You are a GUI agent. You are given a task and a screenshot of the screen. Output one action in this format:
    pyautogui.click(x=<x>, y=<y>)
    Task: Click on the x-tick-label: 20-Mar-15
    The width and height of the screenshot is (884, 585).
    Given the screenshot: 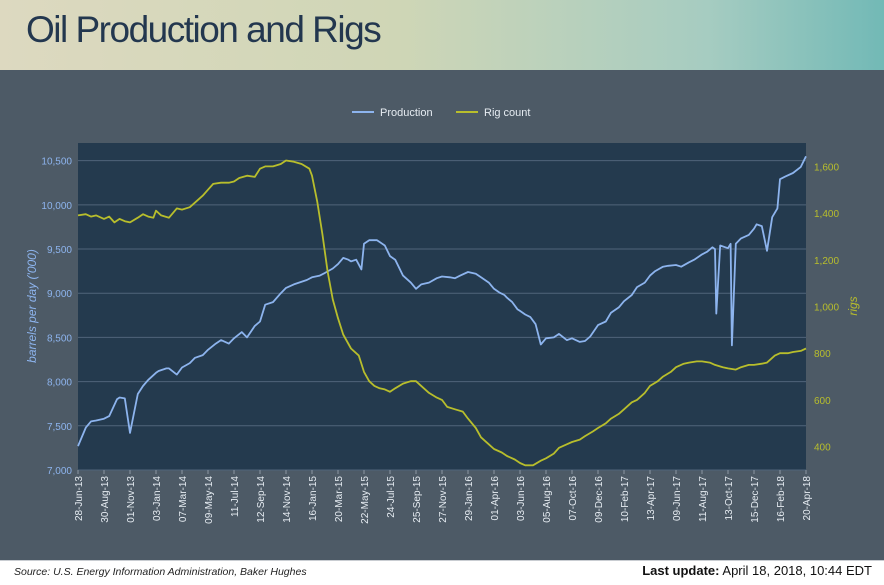 What is the action you would take?
    pyautogui.click(x=339, y=499)
    